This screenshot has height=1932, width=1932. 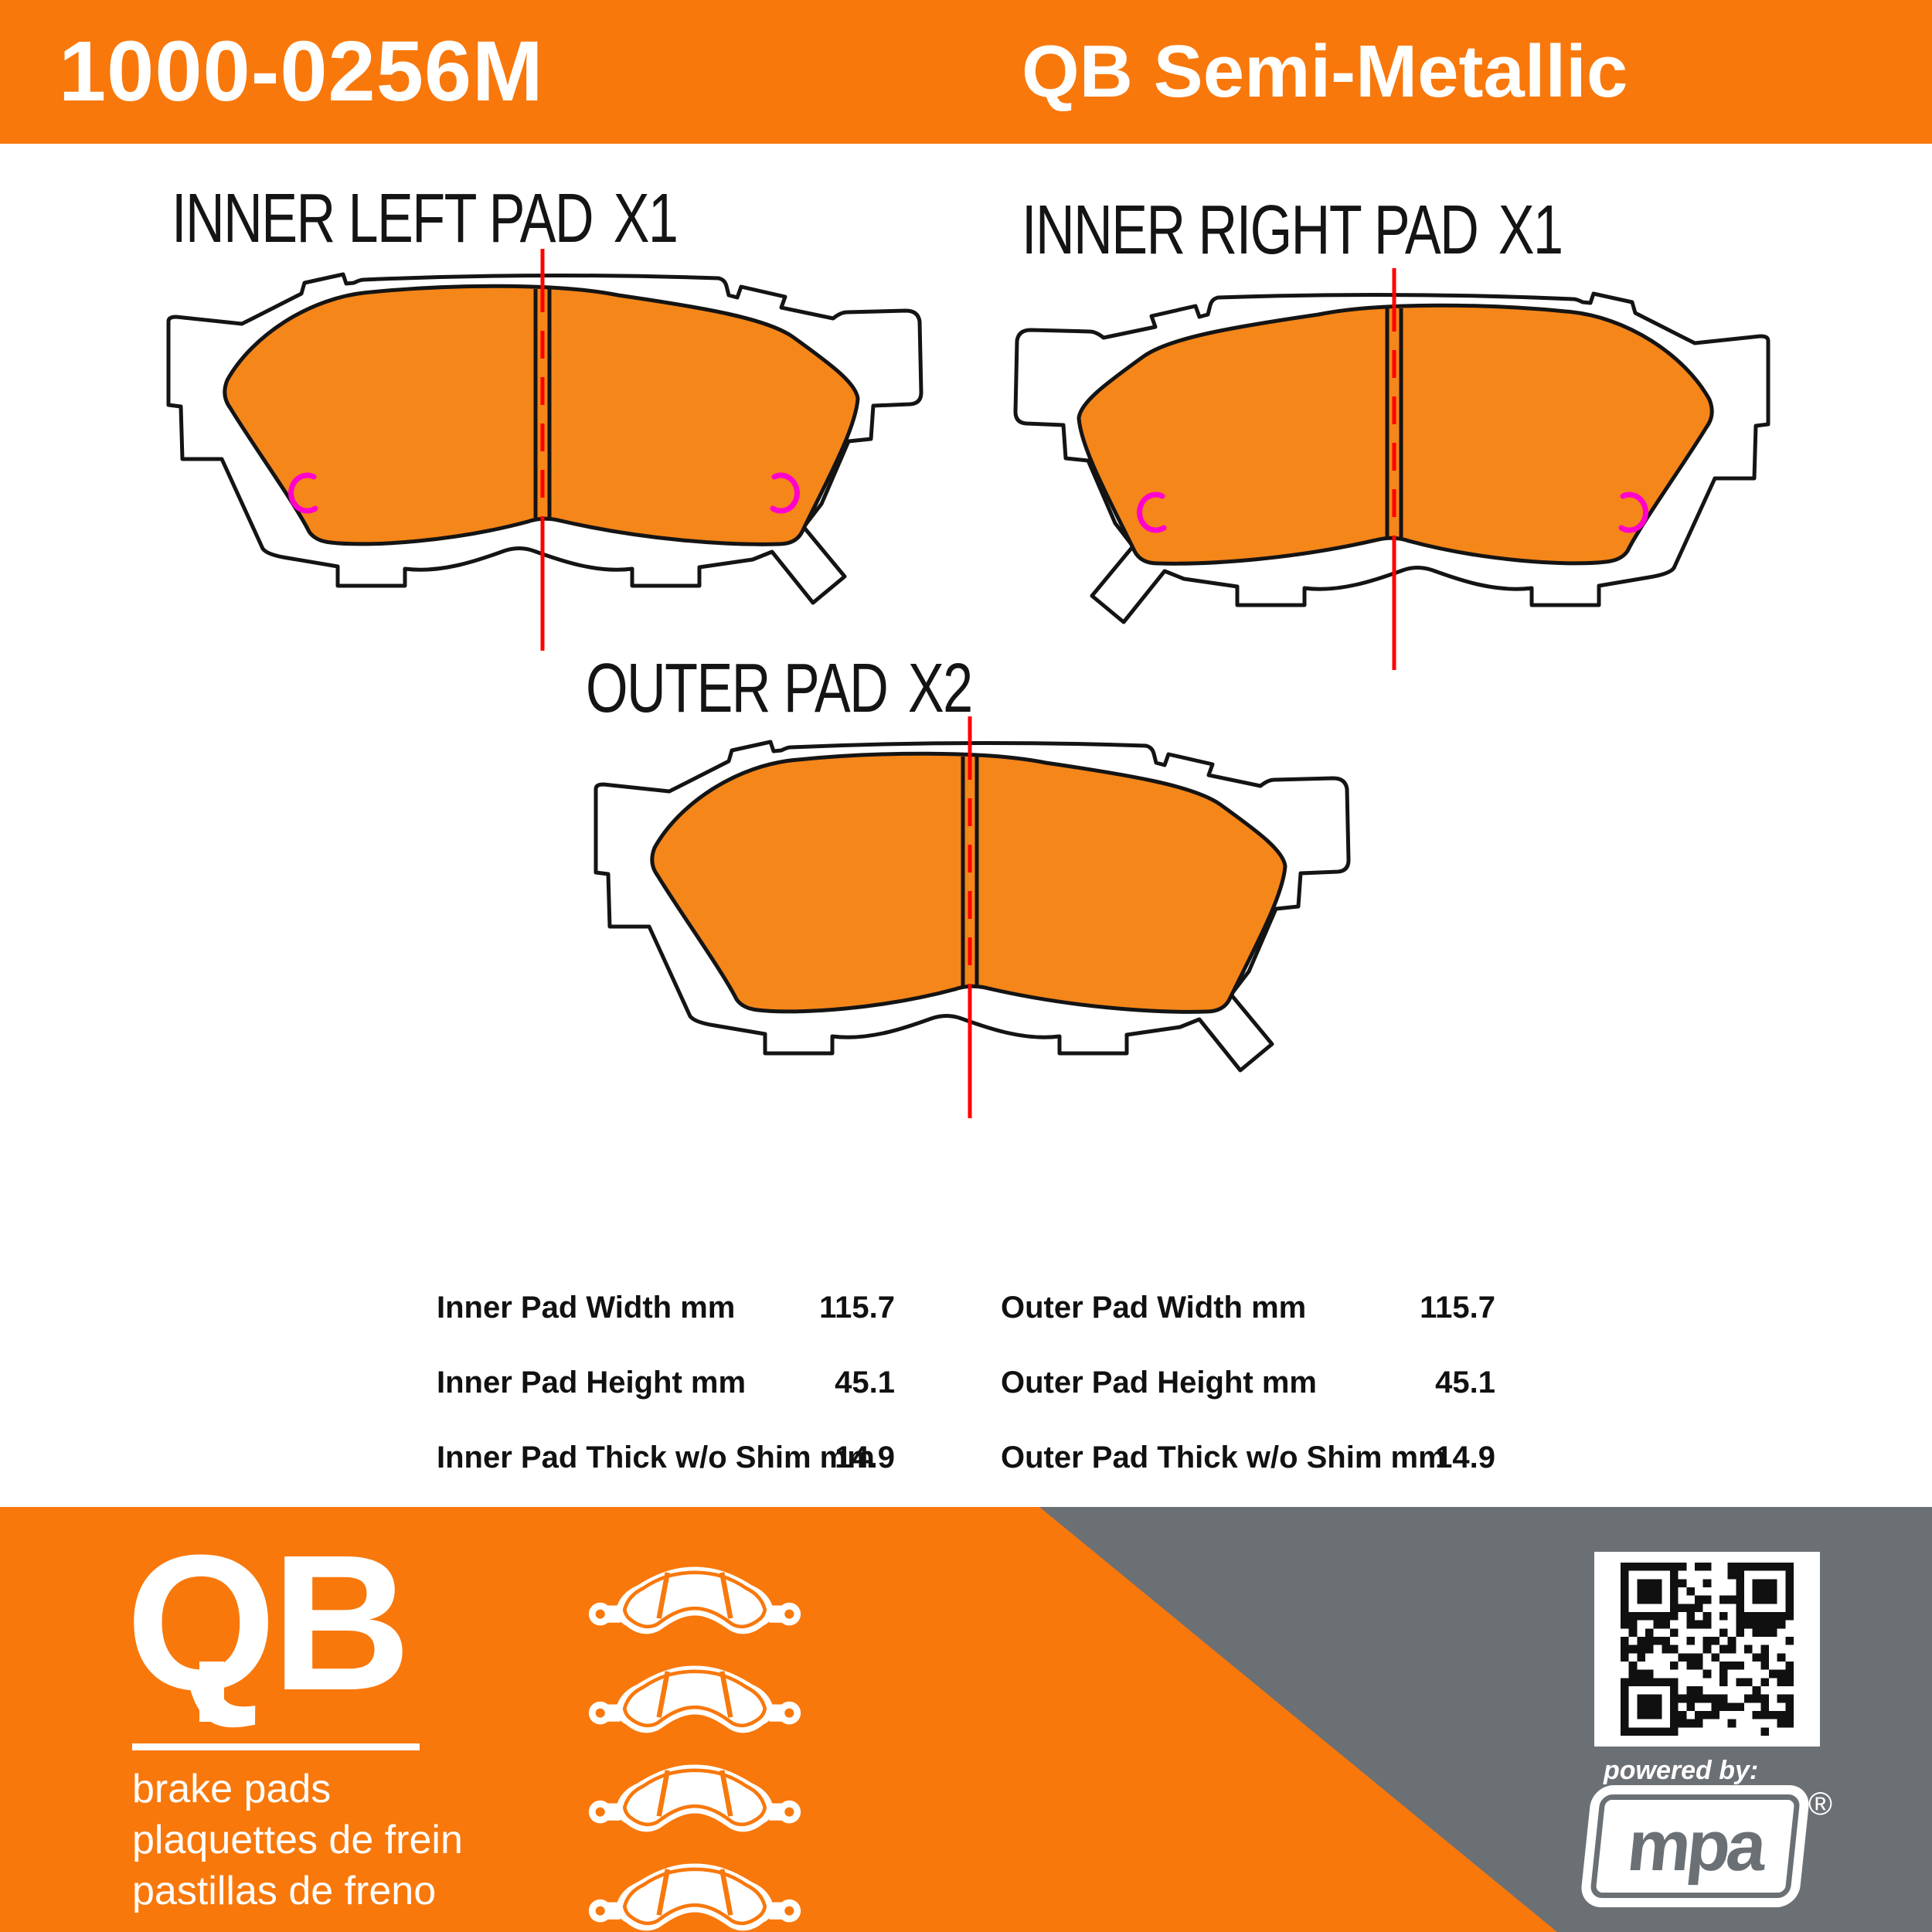 I want to click on qb-logo-rule, so click(x=276, y=1746).